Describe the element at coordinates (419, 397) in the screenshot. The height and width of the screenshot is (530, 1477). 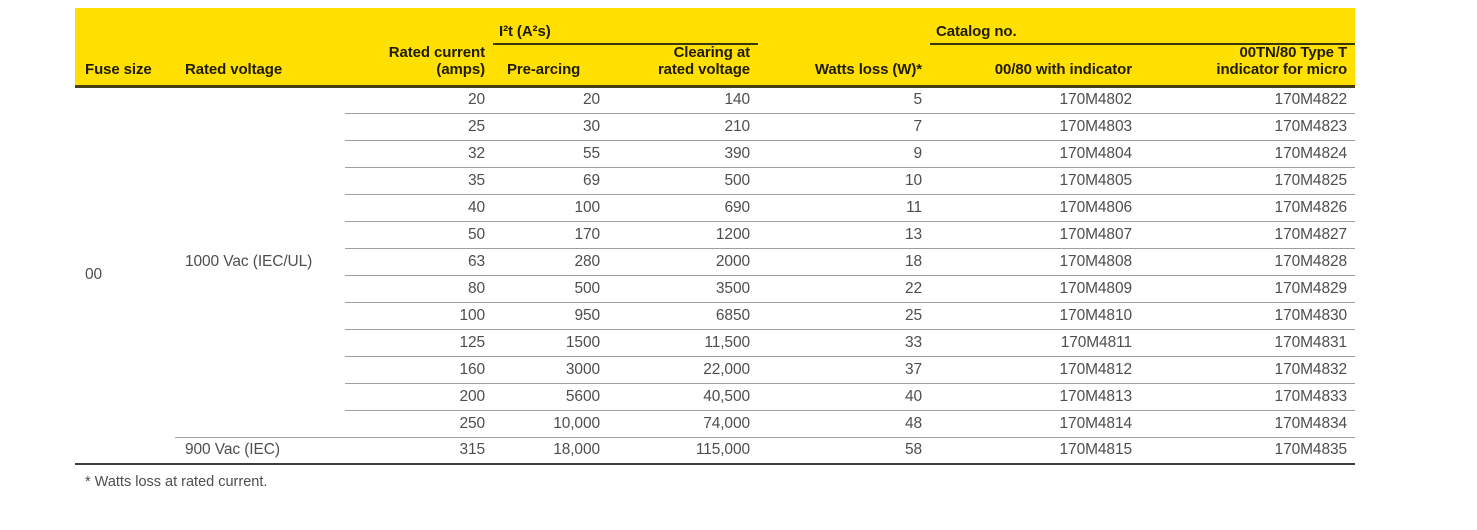
I see `cell-rated-current: 200` at that location.